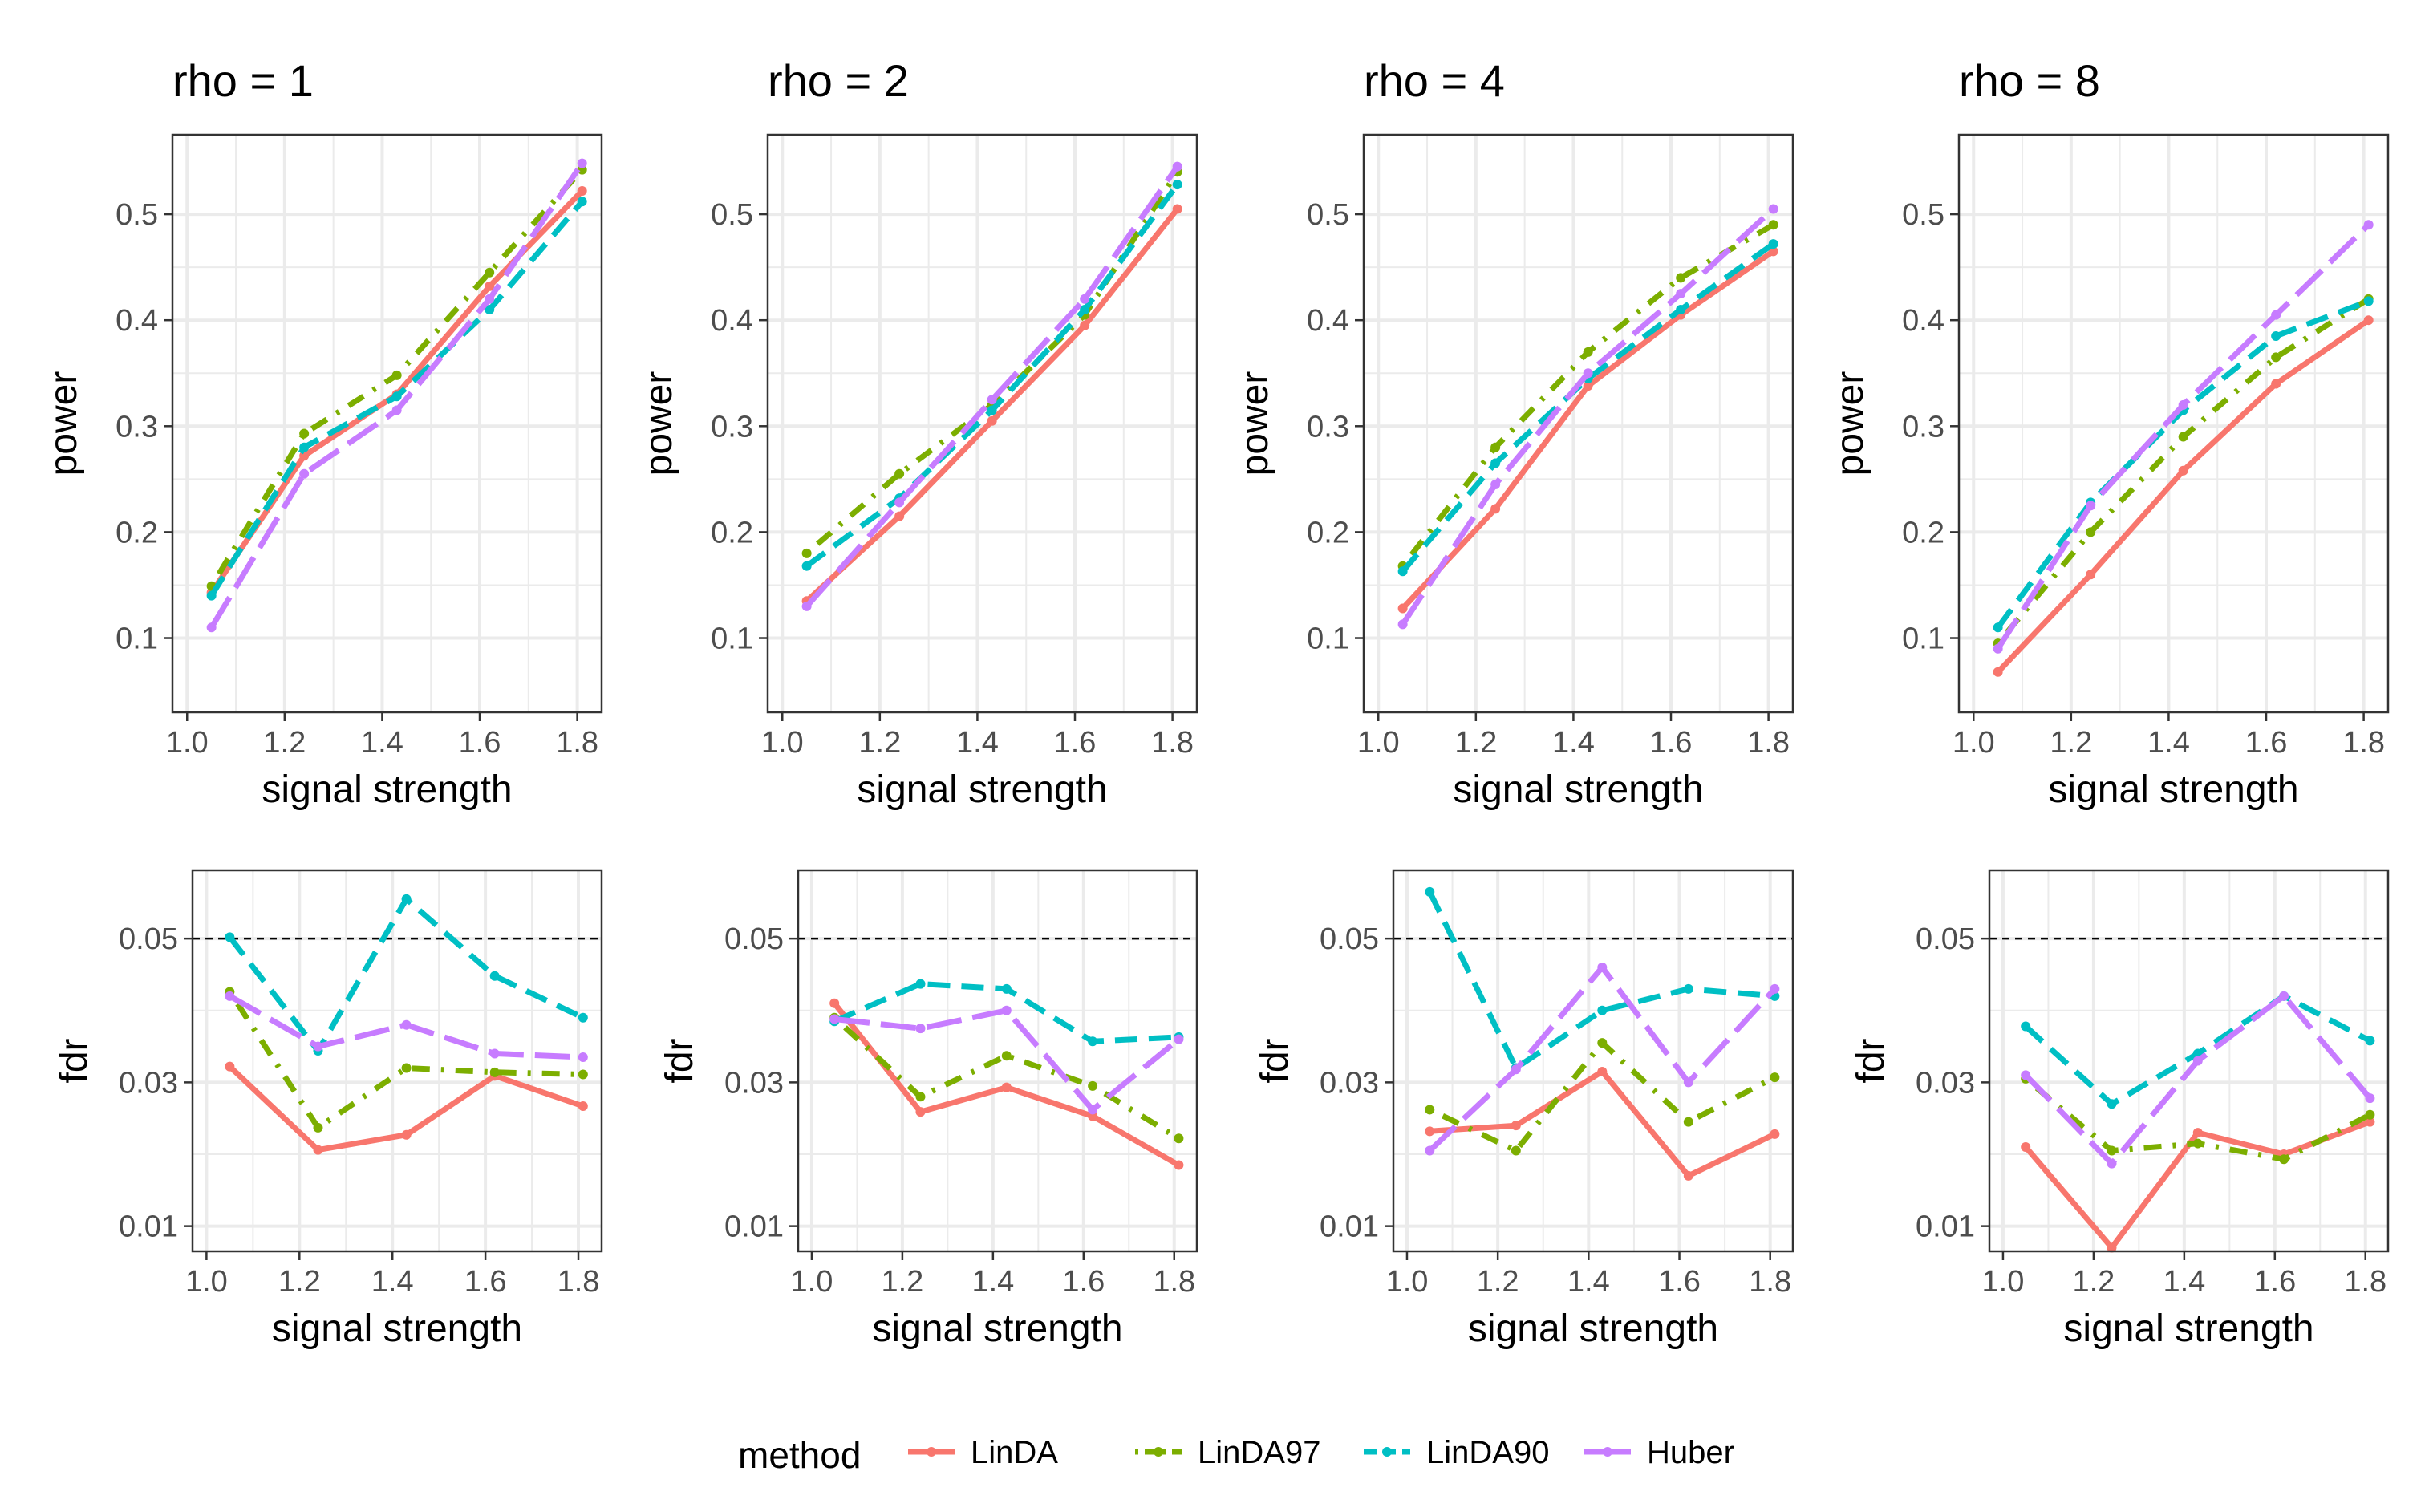 The height and width of the screenshot is (1512, 2425). What do you see at coordinates (1349, 1227) in the screenshot?
I see `y-tick-label: 0.01` at bounding box center [1349, 1227].